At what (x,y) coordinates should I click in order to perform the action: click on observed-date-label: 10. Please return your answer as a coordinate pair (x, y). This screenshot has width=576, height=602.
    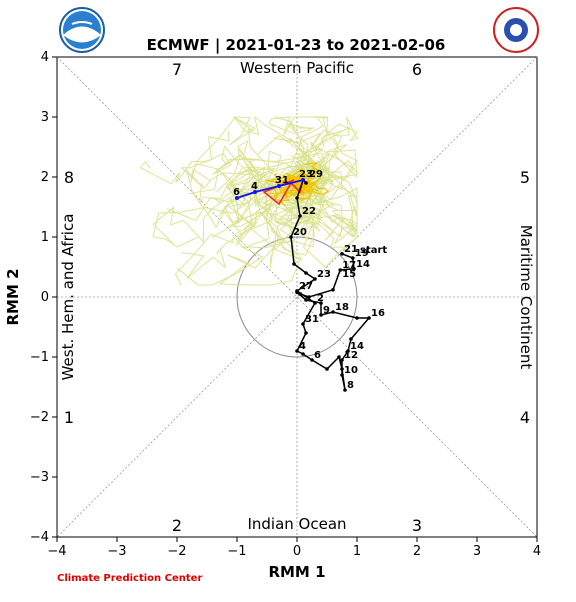
    Looking at the image, I should click on (351, 370).